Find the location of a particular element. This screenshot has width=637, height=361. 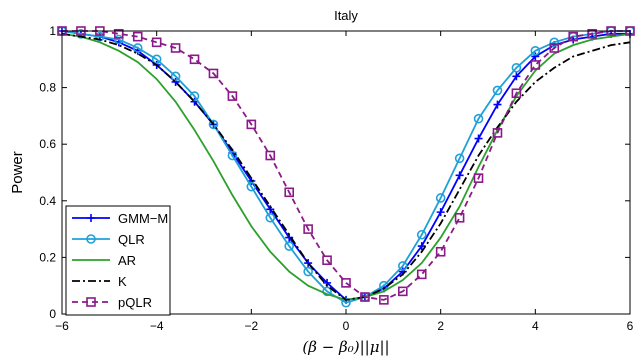

chart-title: Italy is located at coordinates (346, 15).